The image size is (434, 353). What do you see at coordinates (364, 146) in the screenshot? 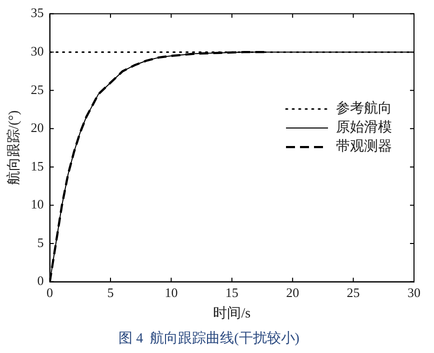
I see `legend-label: 带观测器` at bounding box center [364, 146].